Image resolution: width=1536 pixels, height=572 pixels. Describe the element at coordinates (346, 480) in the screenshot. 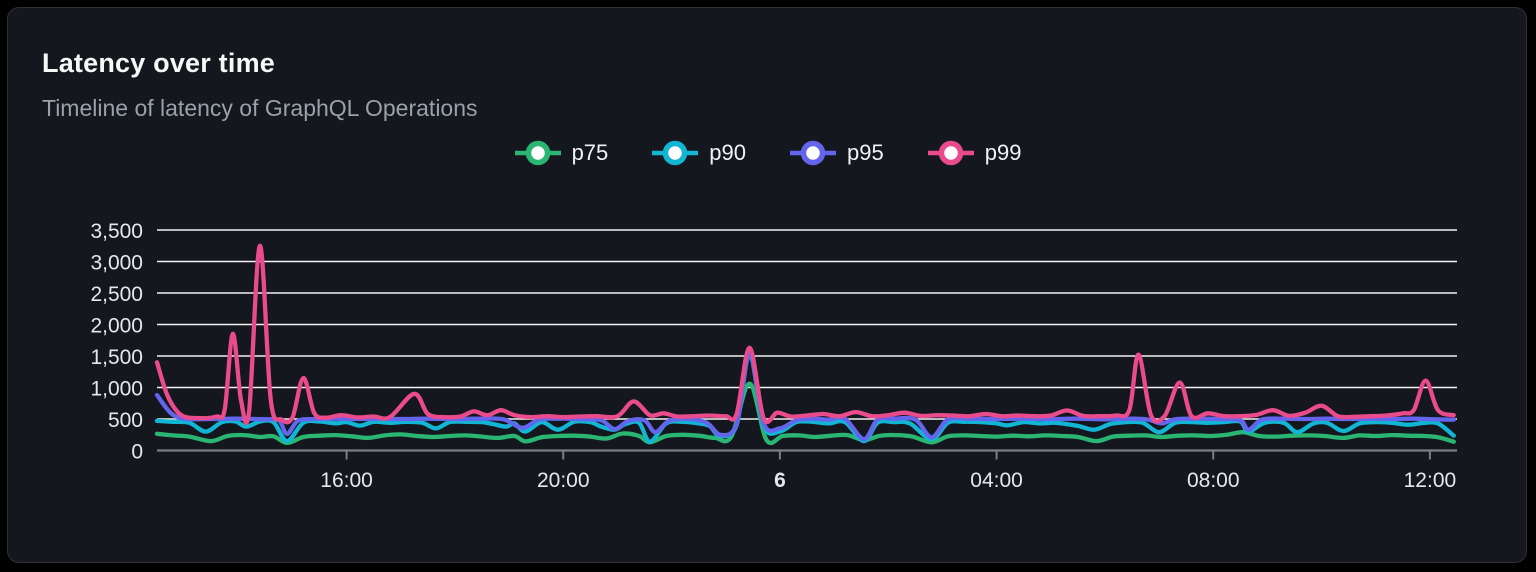

I see `x-tick-label: 16:00` at that location.